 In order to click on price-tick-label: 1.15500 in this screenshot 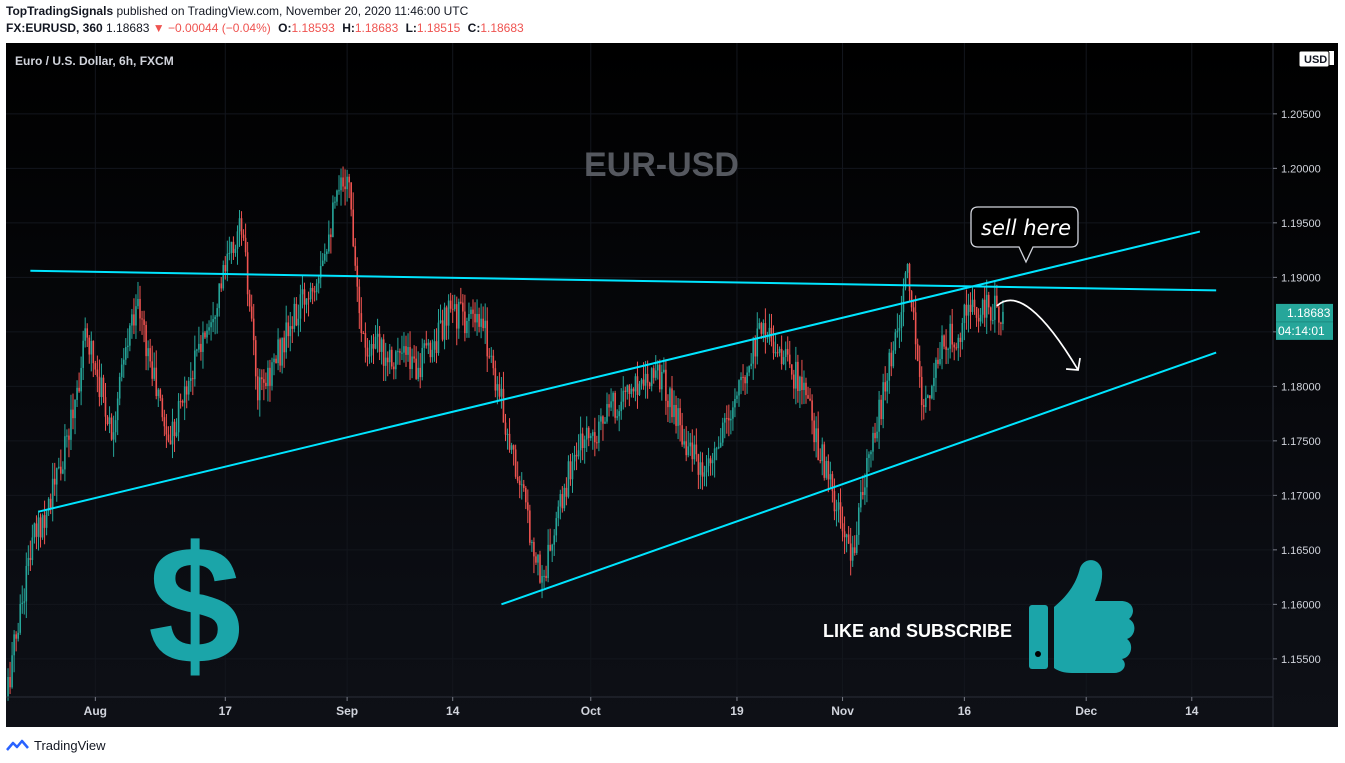, I will do `click(1301, 660)`.